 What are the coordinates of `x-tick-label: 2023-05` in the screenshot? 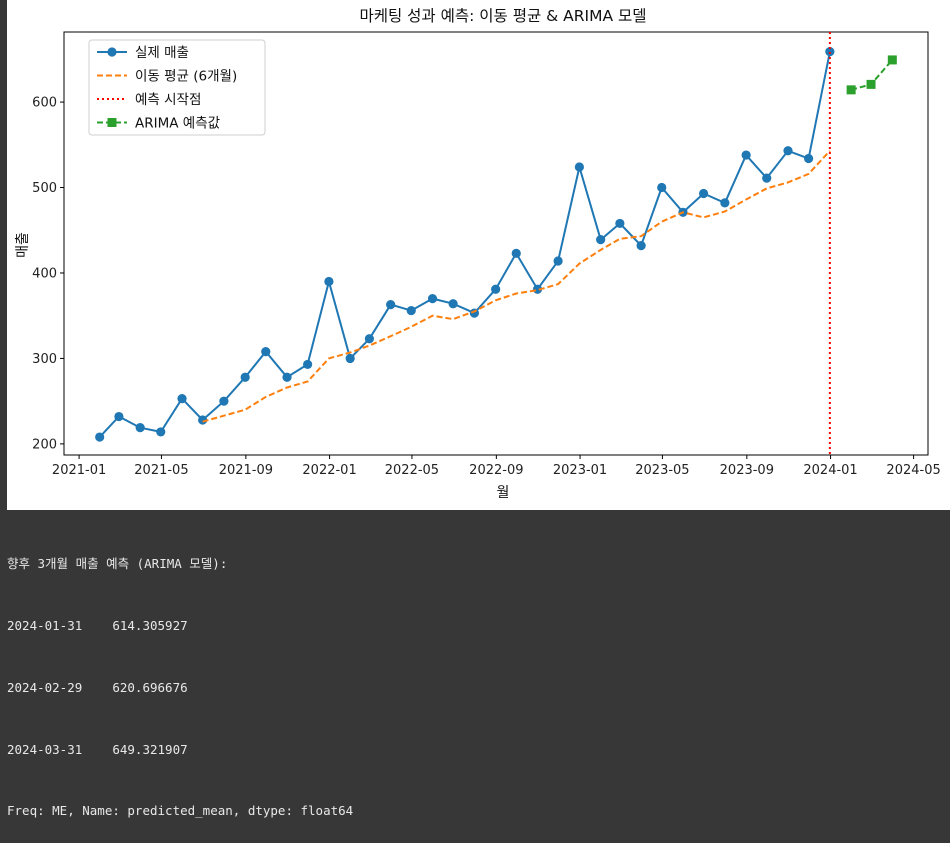 It's located at (662, 470).